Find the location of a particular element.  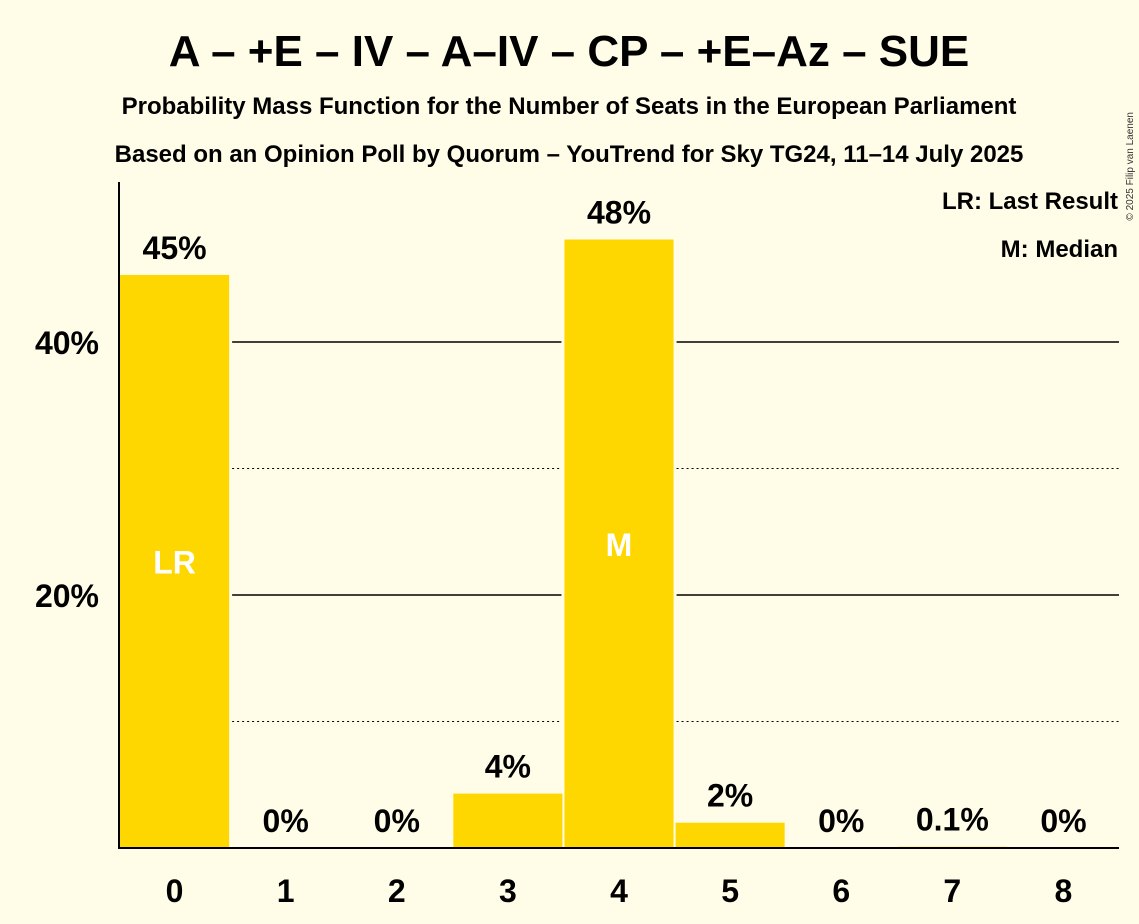

x-tick-label: 4 is located at coordinates (619, 891).